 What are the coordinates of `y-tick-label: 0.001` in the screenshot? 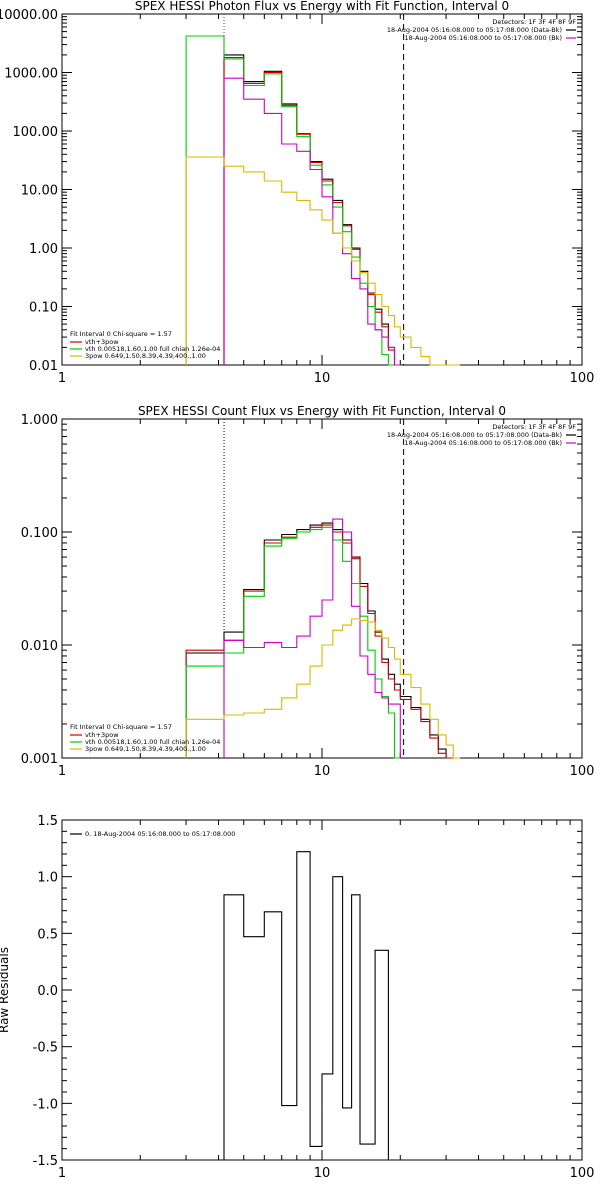 It's located at (39, 759).